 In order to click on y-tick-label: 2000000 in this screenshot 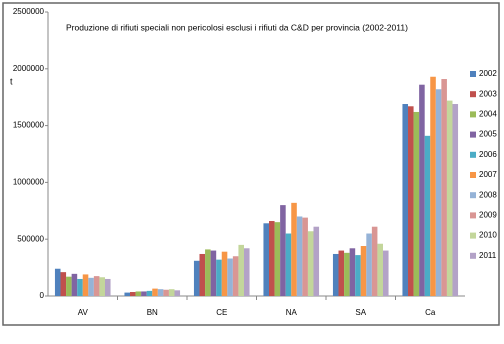, I will do `click(29, 68)`.